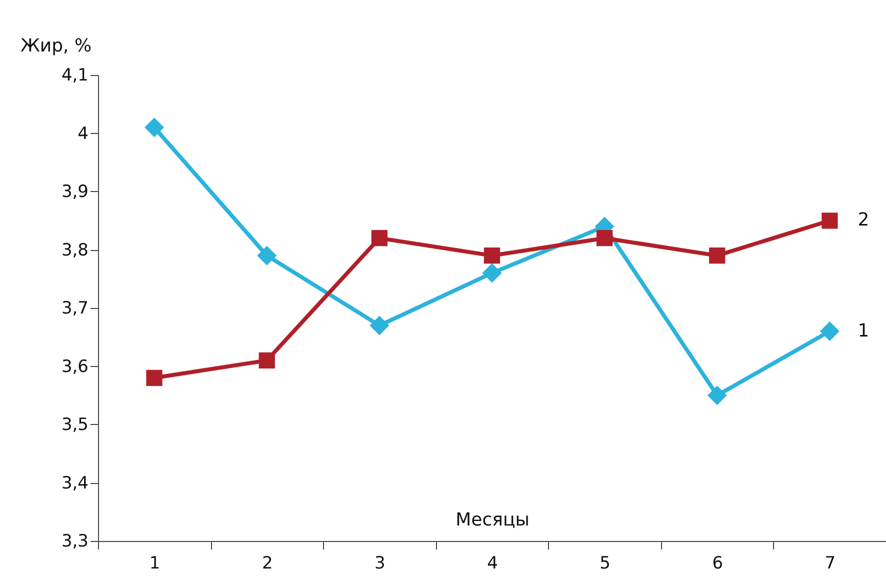 The image size is (886, 579). Describe the element at coordinates (74, 192) in the screenshot. I see `y-tick-label: 3,9` at that location.